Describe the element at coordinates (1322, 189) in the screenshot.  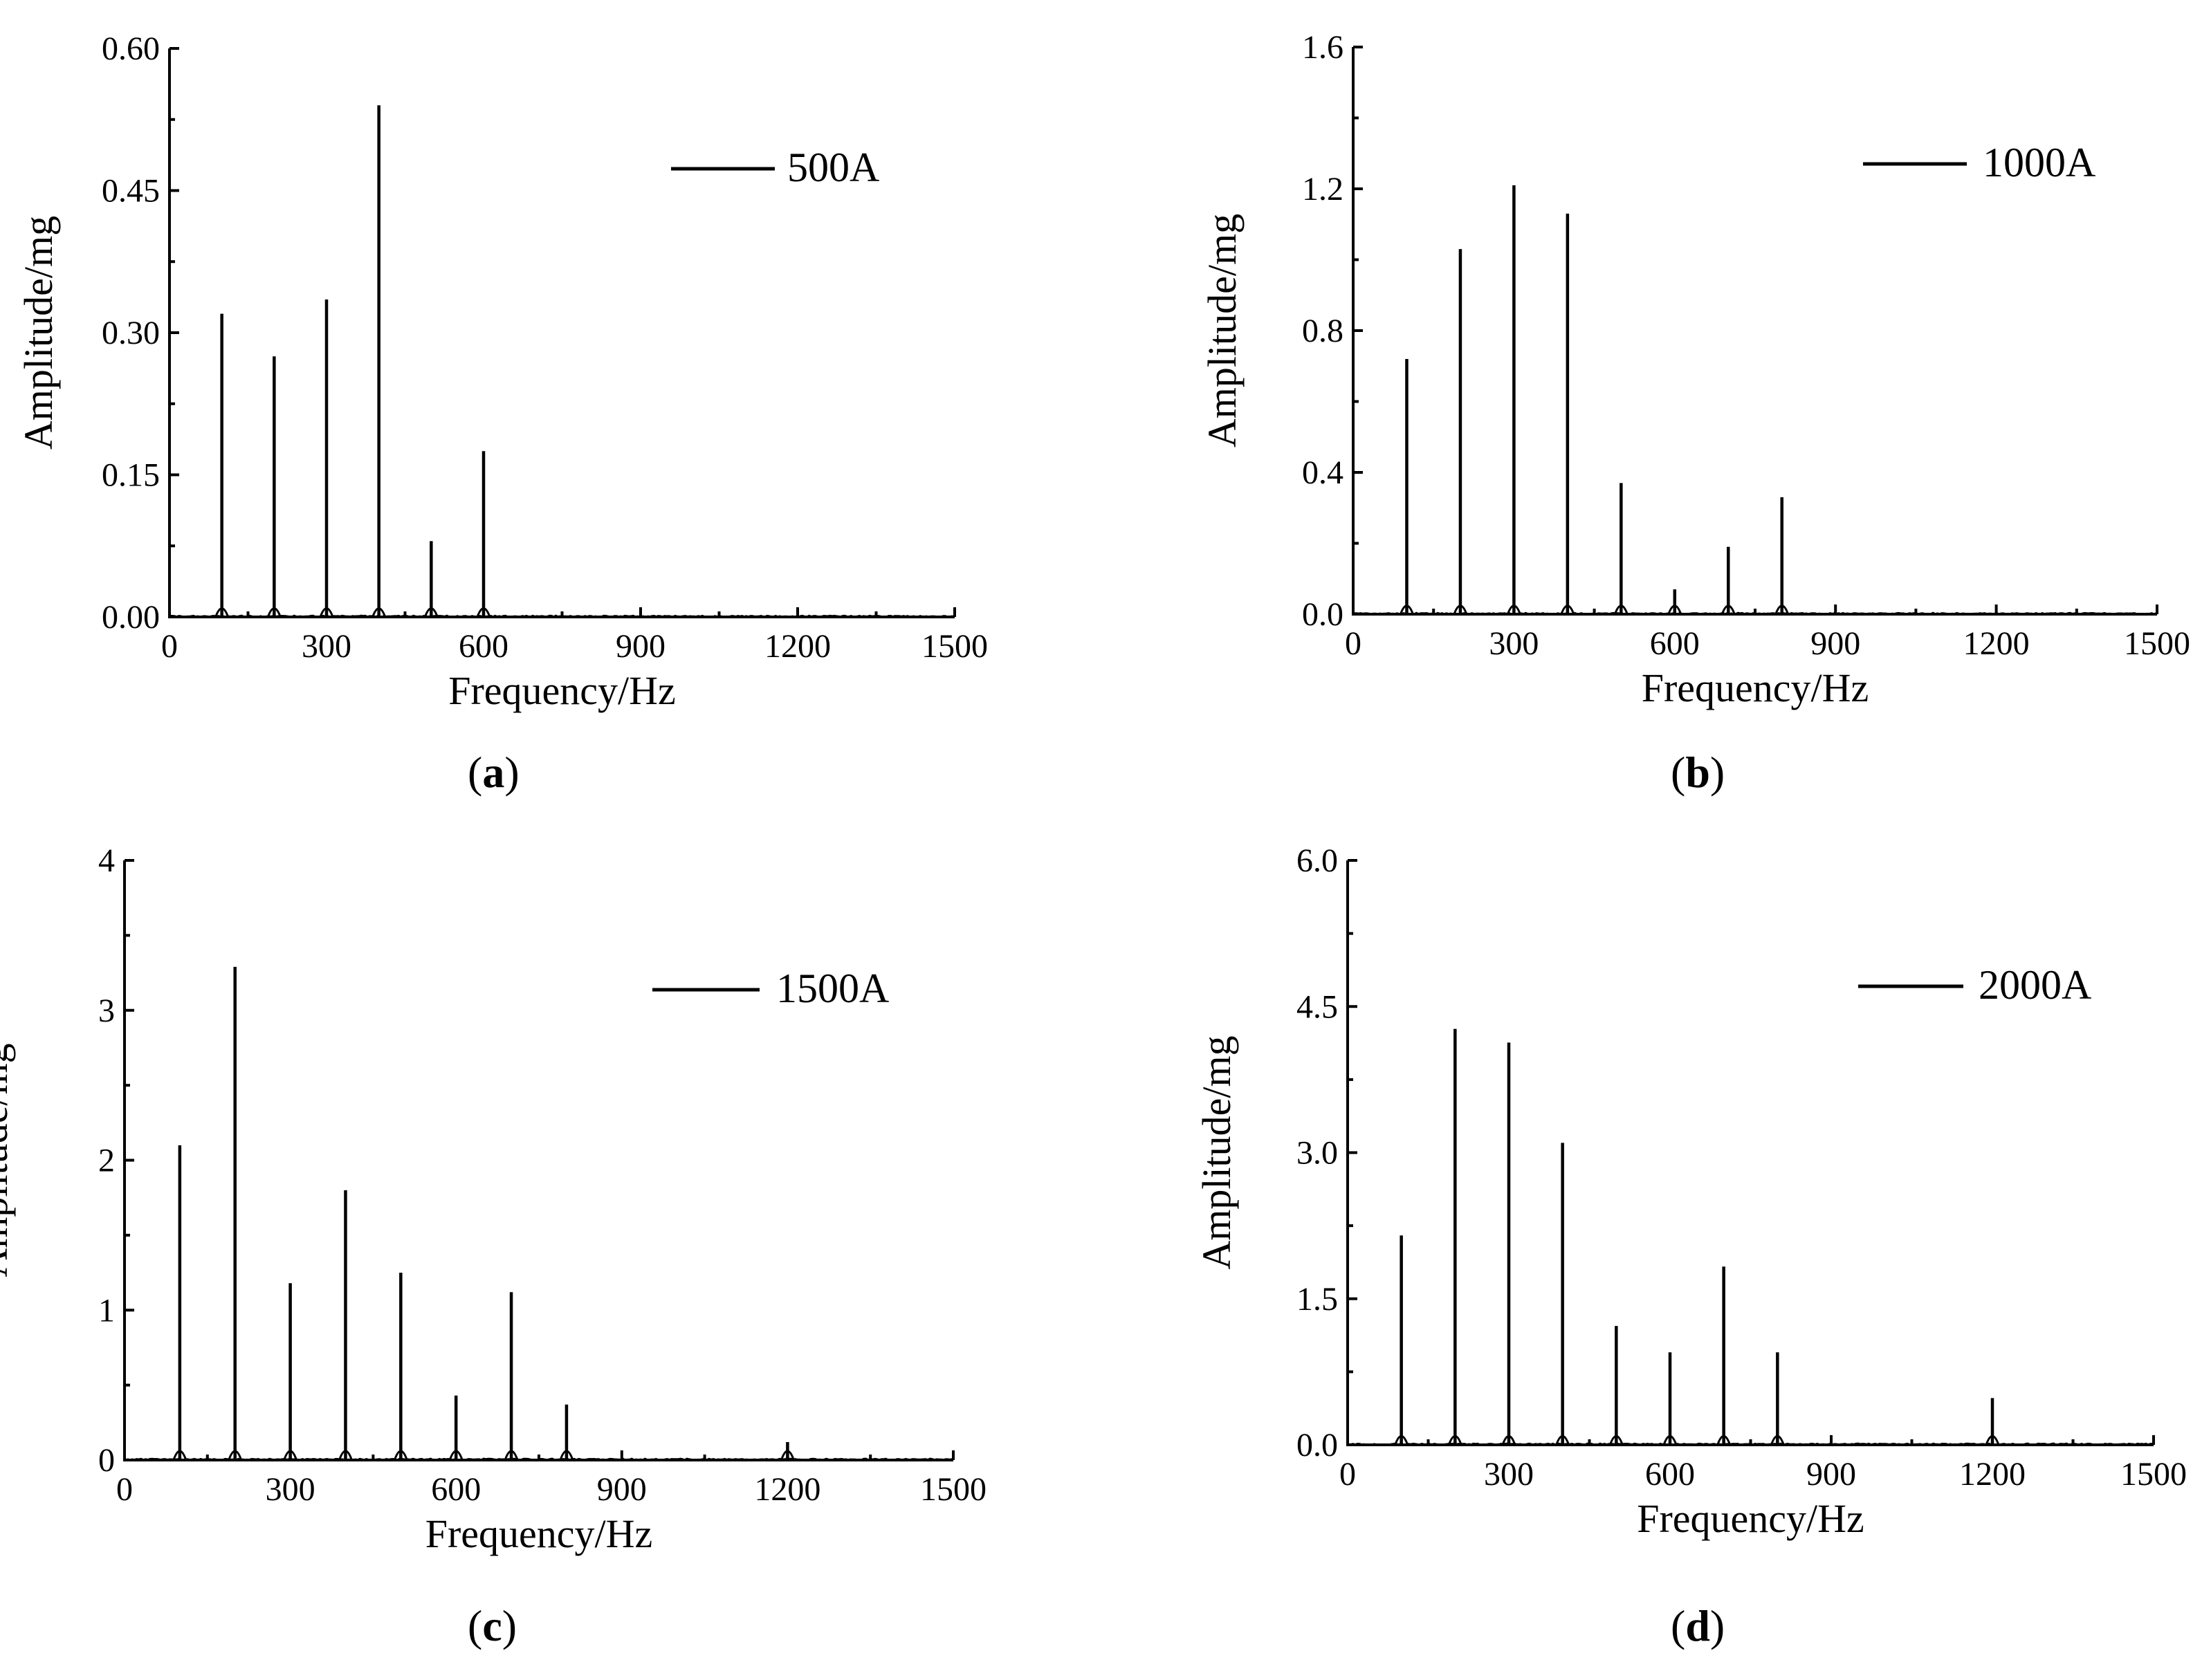
I see `y-tick-label: 1.2` at that location.